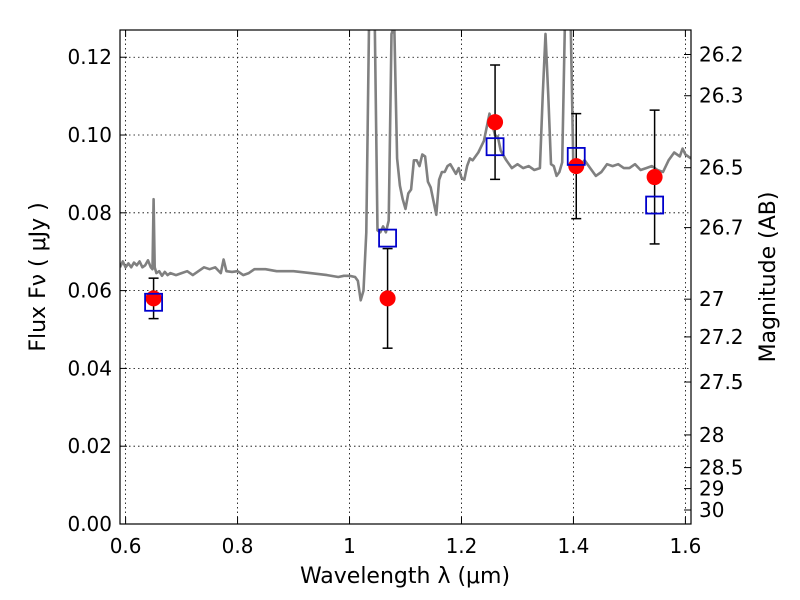 Image resolution: width=800 pixels, height=600 pixels. I want to click on y-tick-label: 0.12, so click(89, 57).